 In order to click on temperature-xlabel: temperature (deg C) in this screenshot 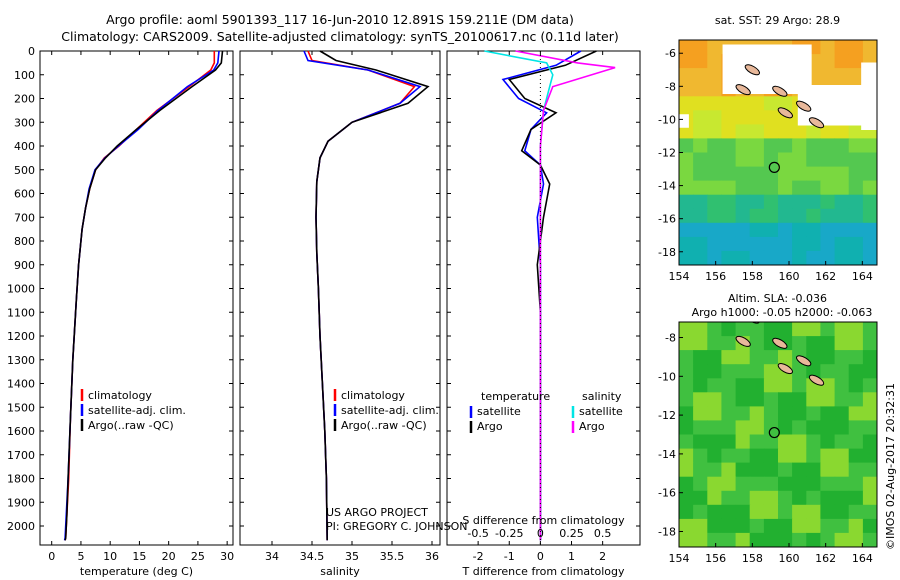, I will do `click(136, 571)`.